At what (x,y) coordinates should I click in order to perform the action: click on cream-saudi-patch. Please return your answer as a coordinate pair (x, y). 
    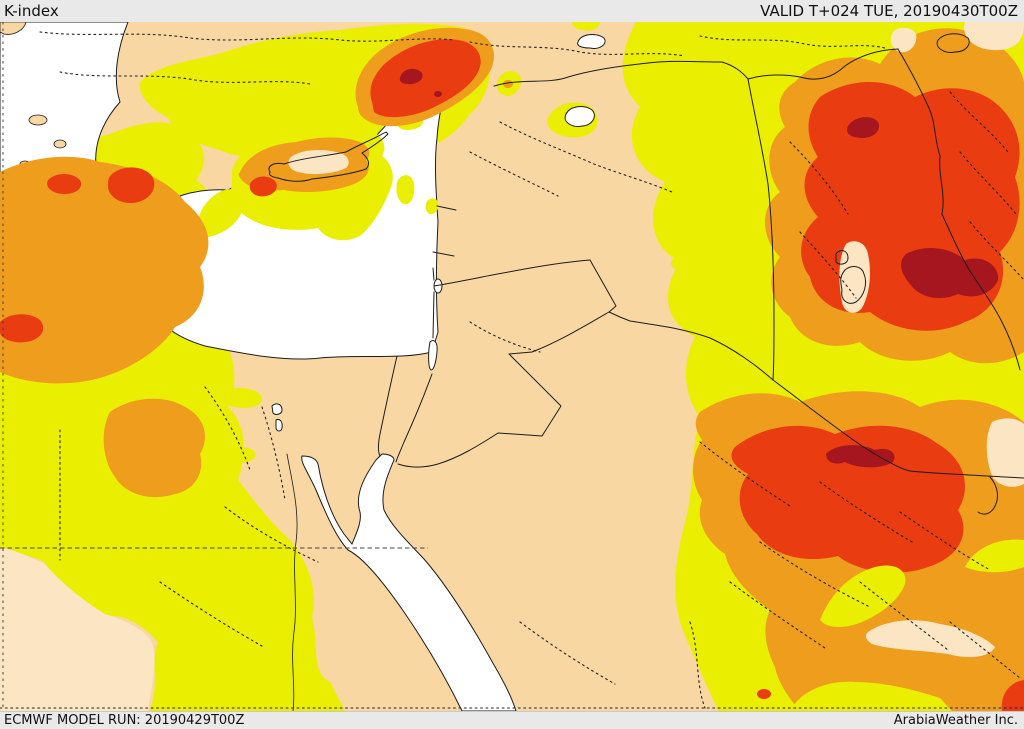
    Looking at the image, I should click on (930, 639).